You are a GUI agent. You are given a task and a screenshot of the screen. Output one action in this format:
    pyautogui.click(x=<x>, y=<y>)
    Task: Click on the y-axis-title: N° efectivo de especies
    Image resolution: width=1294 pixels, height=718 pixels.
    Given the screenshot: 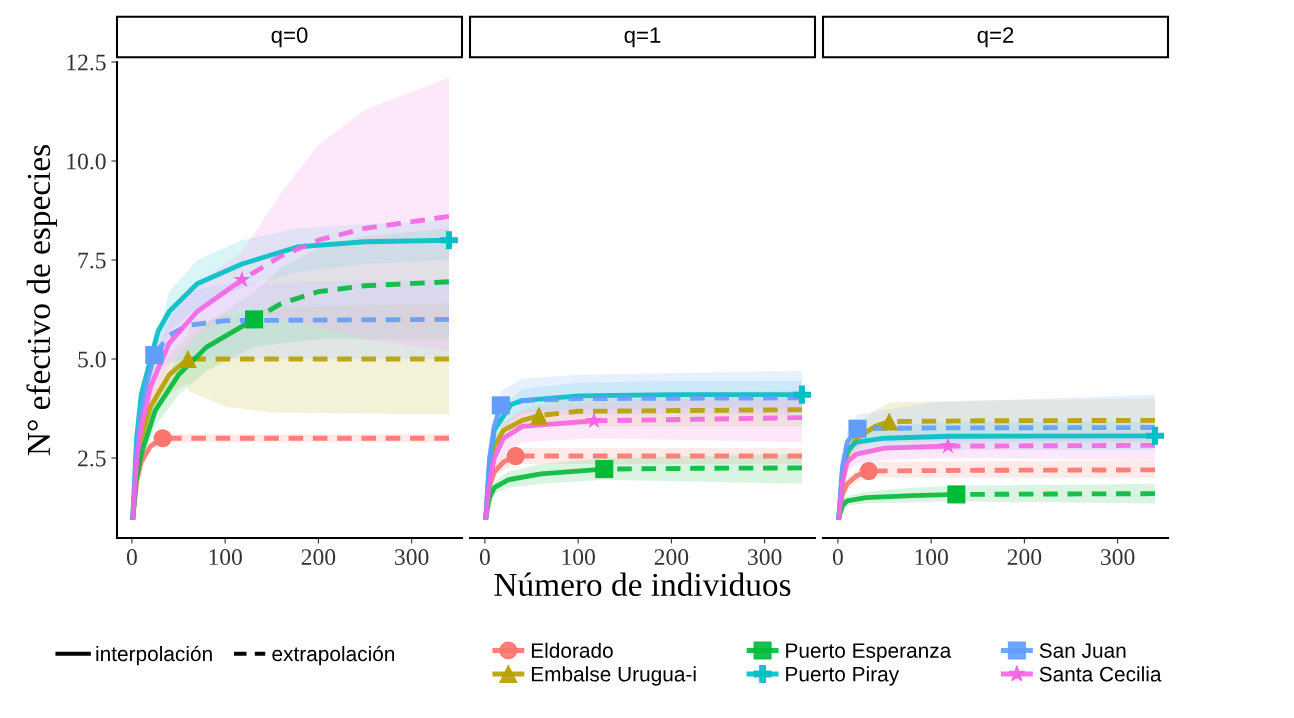 What is the action you would take?
    pyautogui.click(x=41, y=300)
    